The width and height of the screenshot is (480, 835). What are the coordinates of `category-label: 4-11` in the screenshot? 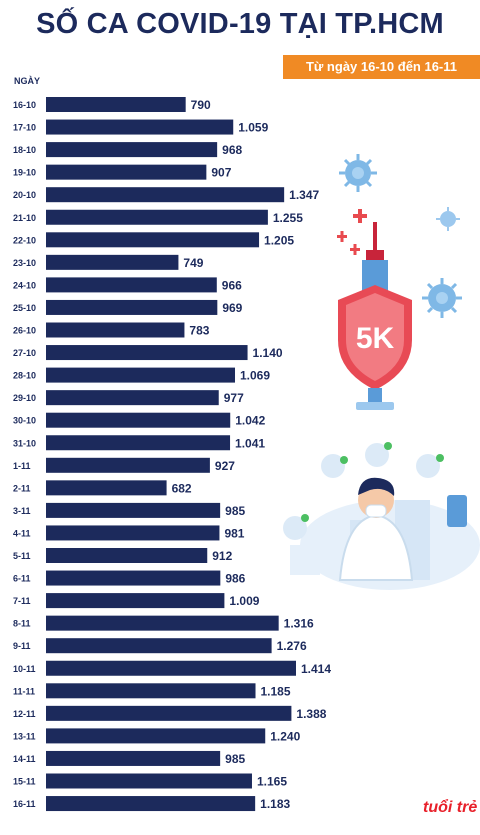 It's located at (22, 533).